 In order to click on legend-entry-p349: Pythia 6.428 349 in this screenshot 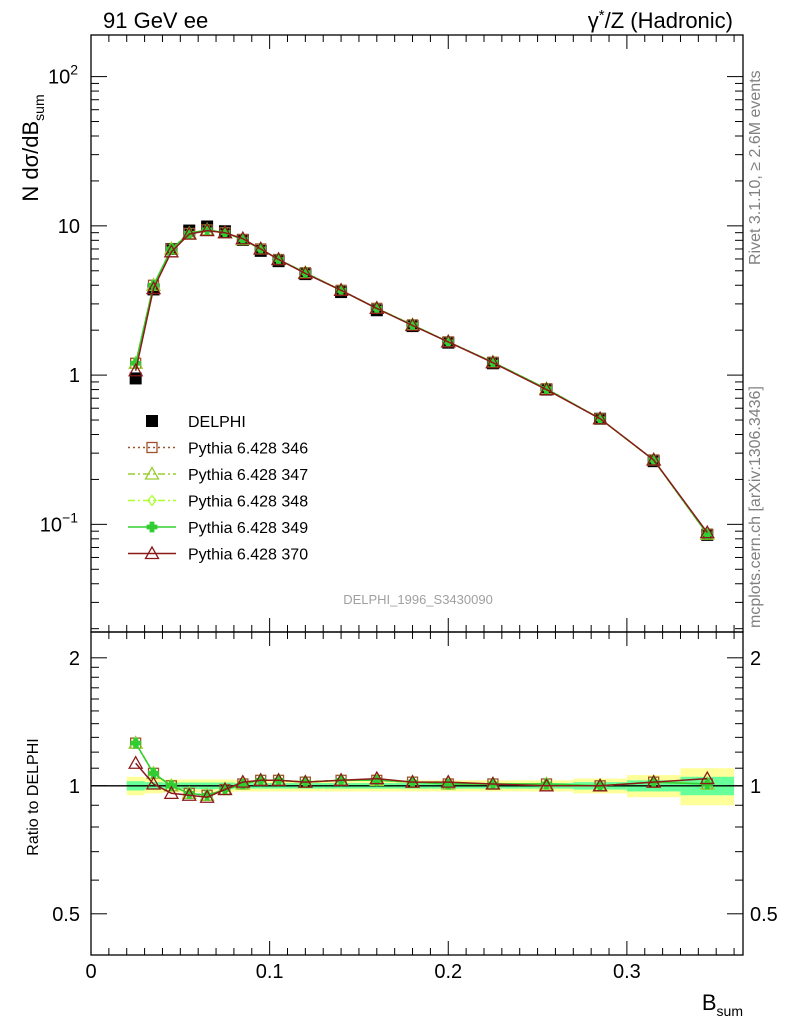, I will do `click(218, 528)`.